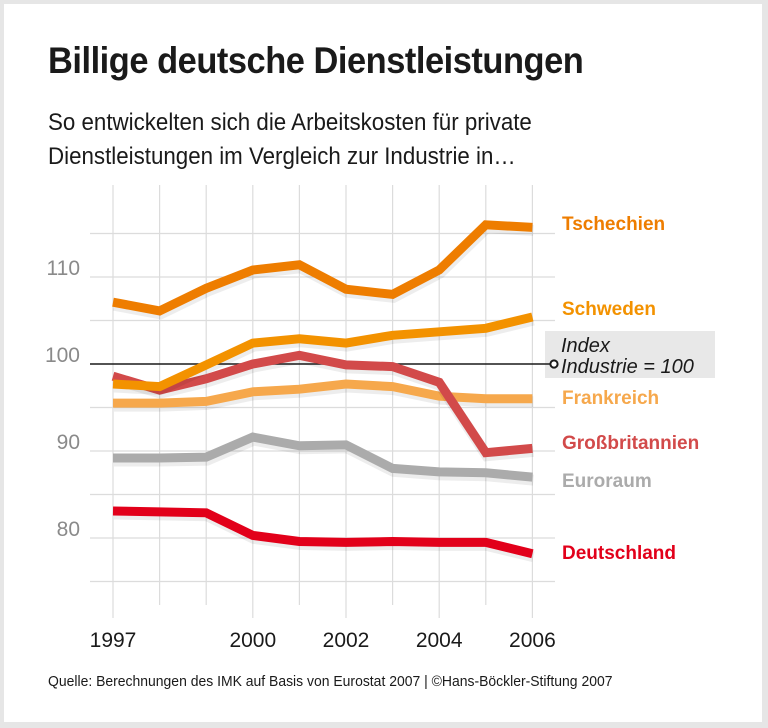 The height and width of the screenshot is (728, 768). What do you see at coordinates (323, 352) in the screenshot?
I see `series-line-schweden` at bounding box center [323, 352].